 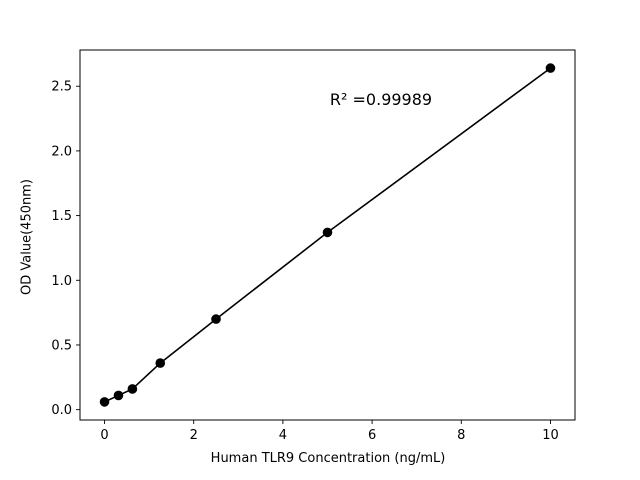 What do you see at coordinates (61, 345) in the screenshot?
I see `svg-text: 0.5` at bounding box center [61, 345].